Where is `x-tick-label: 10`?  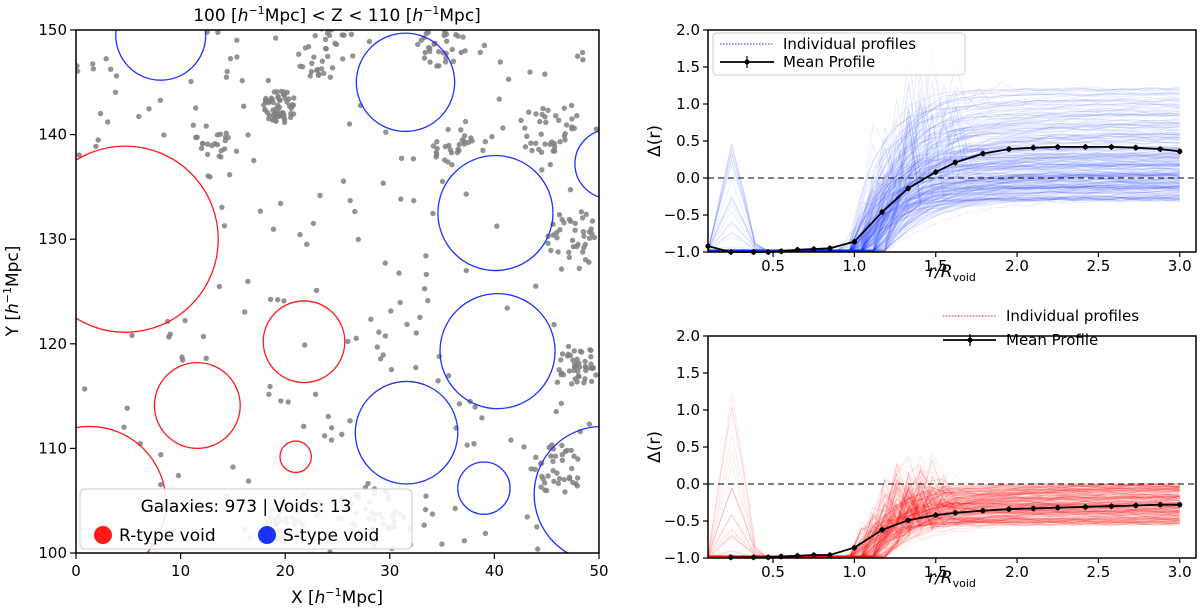 x-tick-label: 10 is located at coordinates (180, 571).